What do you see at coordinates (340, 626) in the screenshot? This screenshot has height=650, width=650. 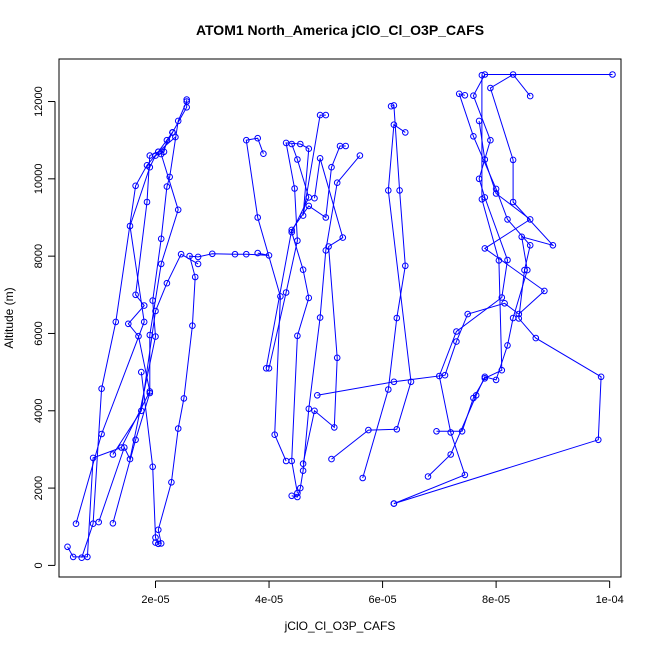 I see `x-axis-label: jClO_Cl_O3P_CAFS` at bounding box center [340, 626].